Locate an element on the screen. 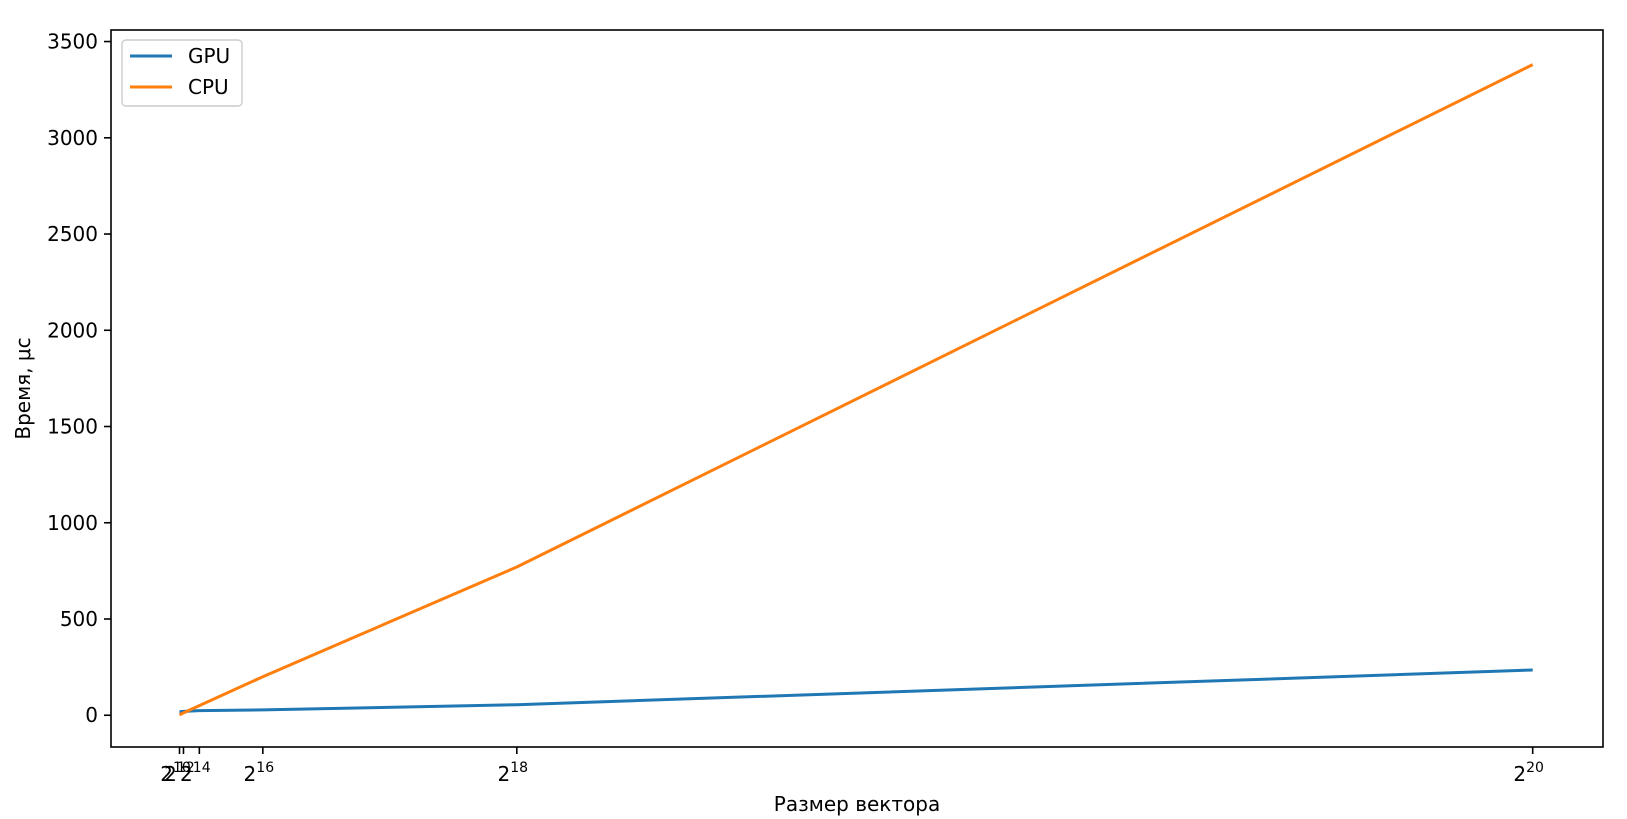 The width and height of the screenshot is (1627, 819). y-tick-label: 1000 is located at coordinates (72, 523).